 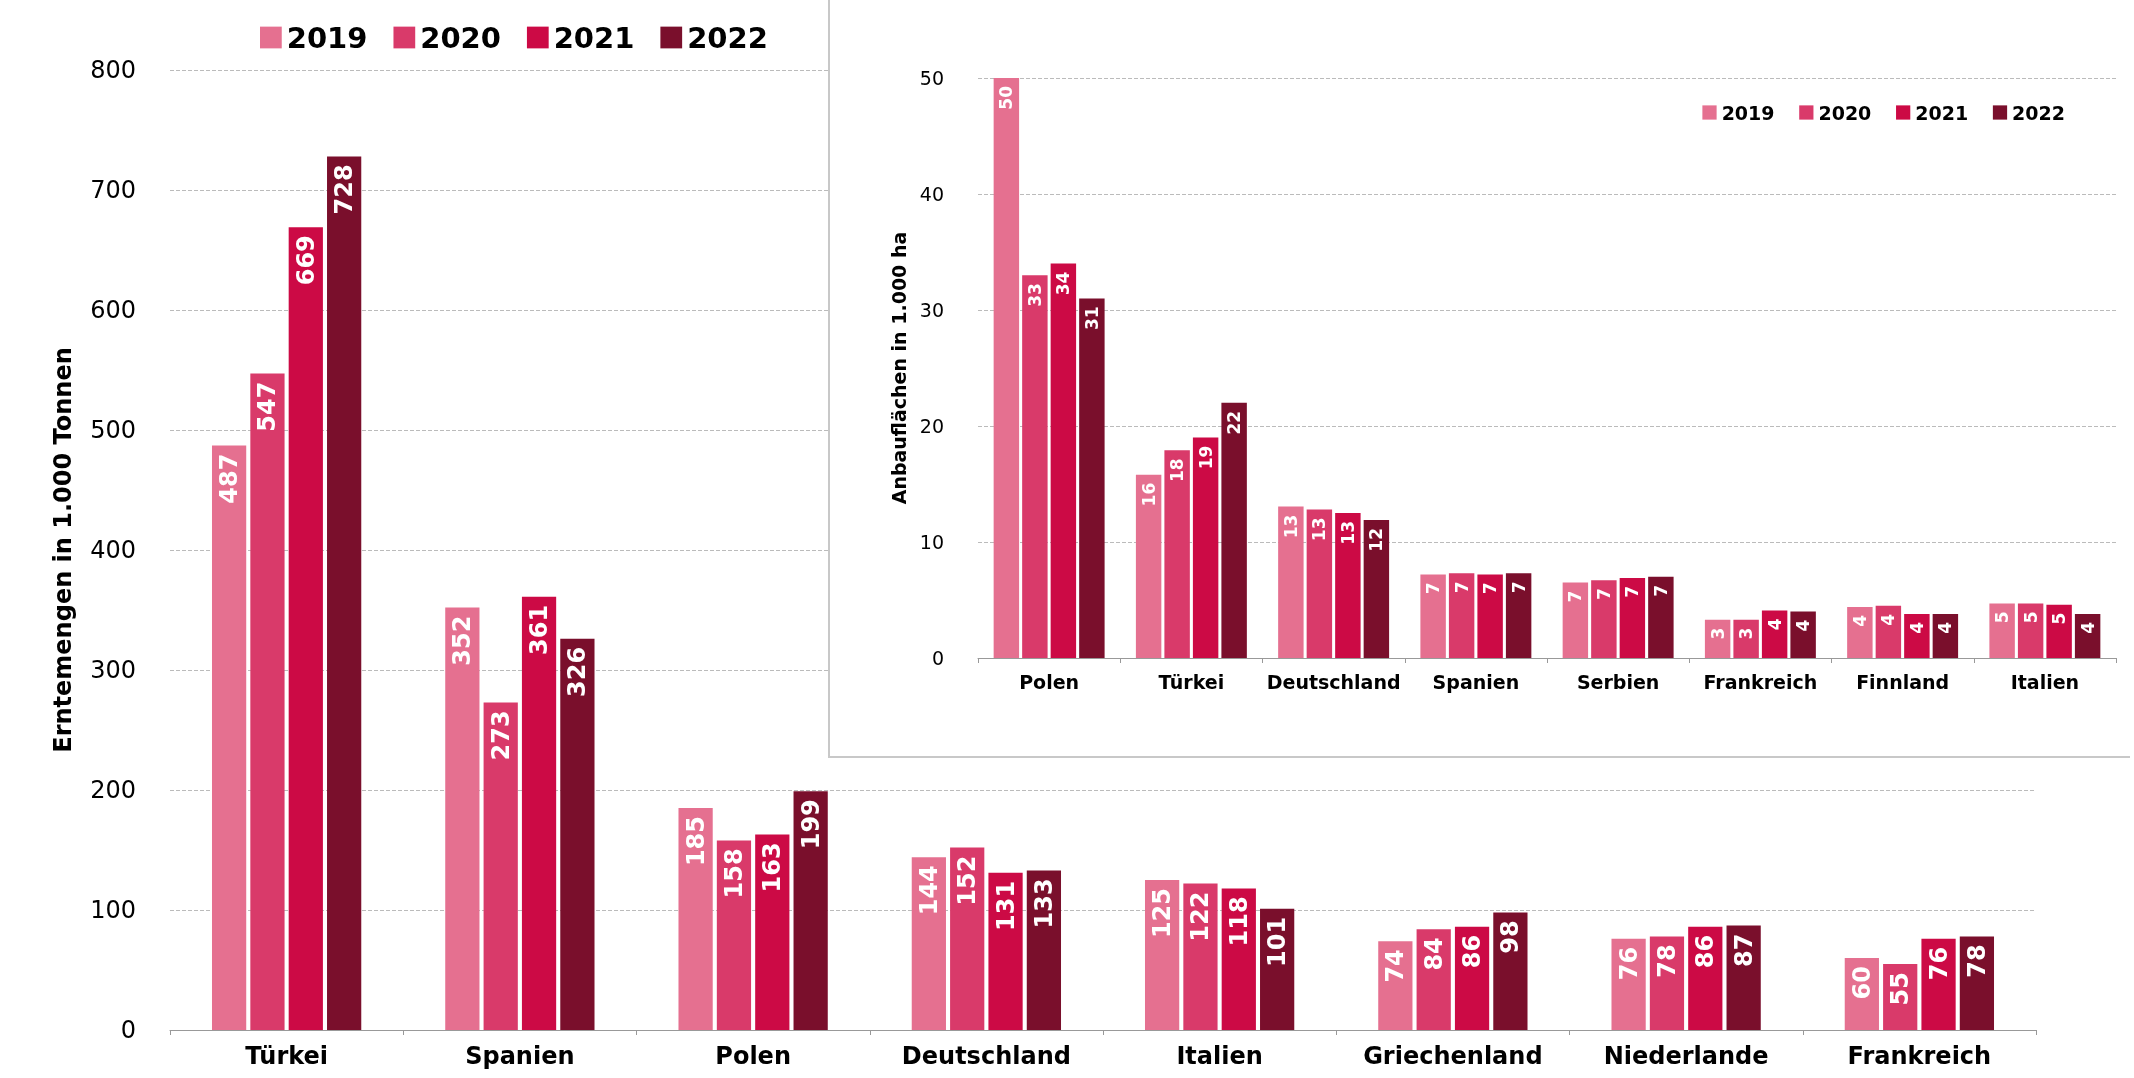 I want to click on legend-label: 2022, so click(x=727, y=37).